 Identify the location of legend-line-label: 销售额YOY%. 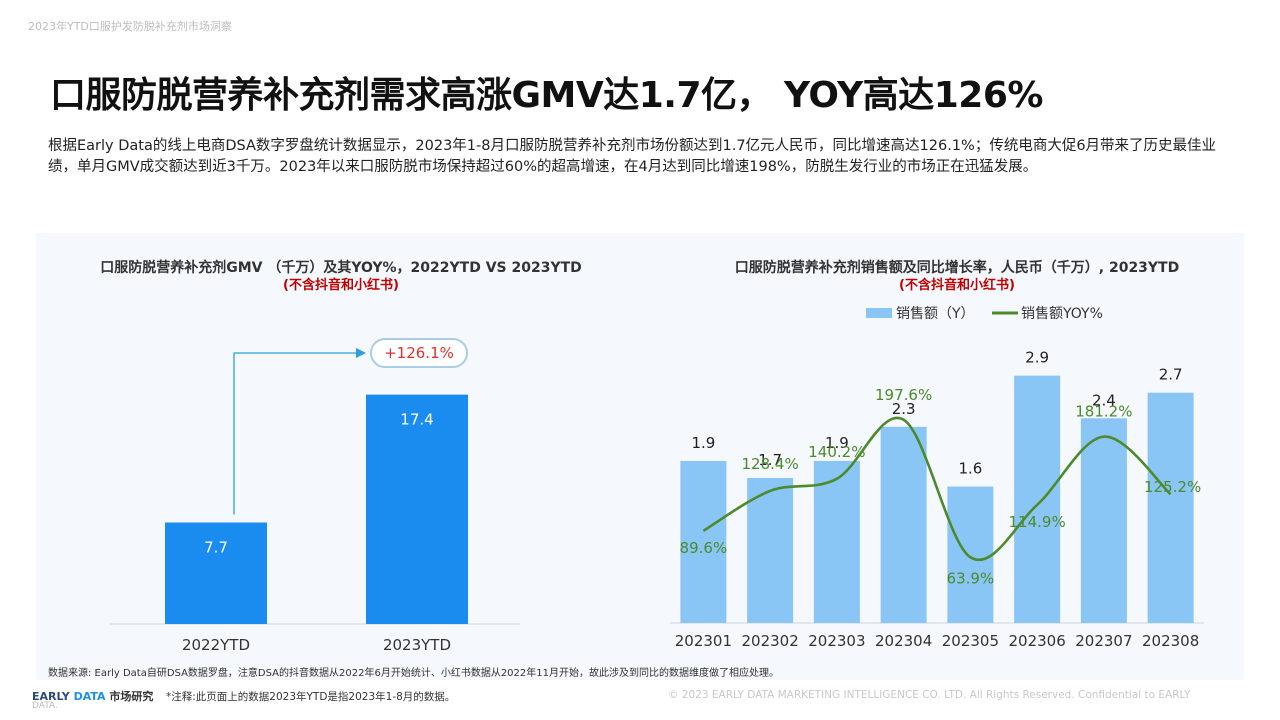
(1062, 314).